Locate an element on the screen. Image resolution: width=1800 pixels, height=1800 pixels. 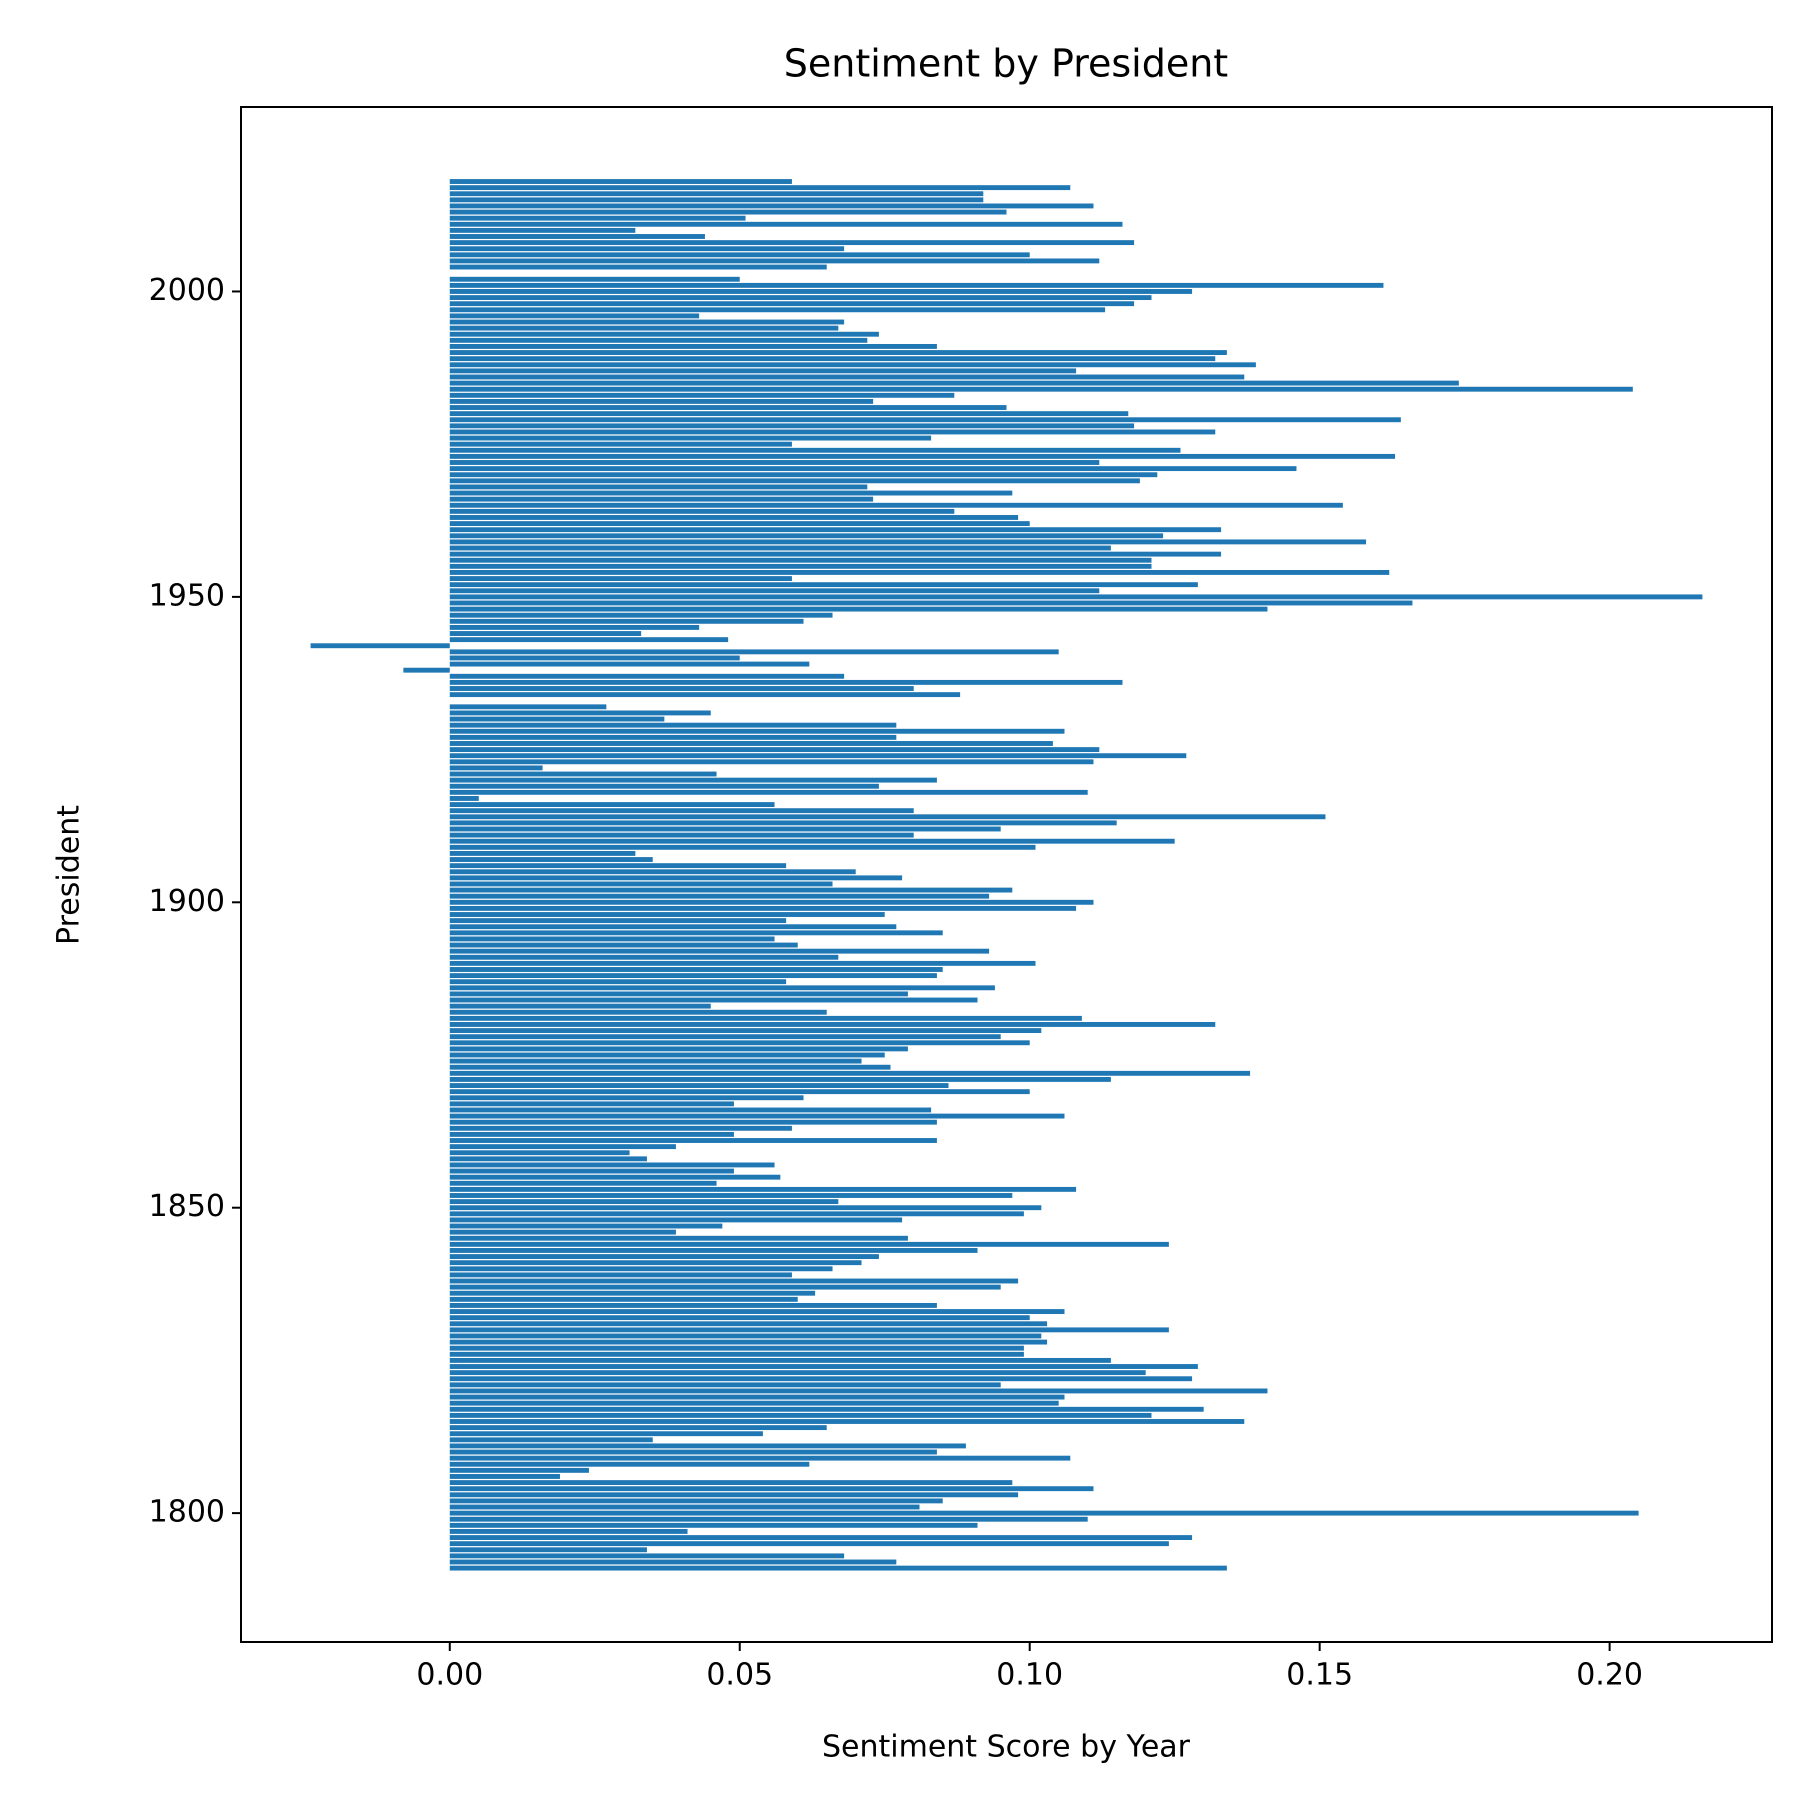
x-tick-label: 0.00 is located at coordinates (449, 1675).